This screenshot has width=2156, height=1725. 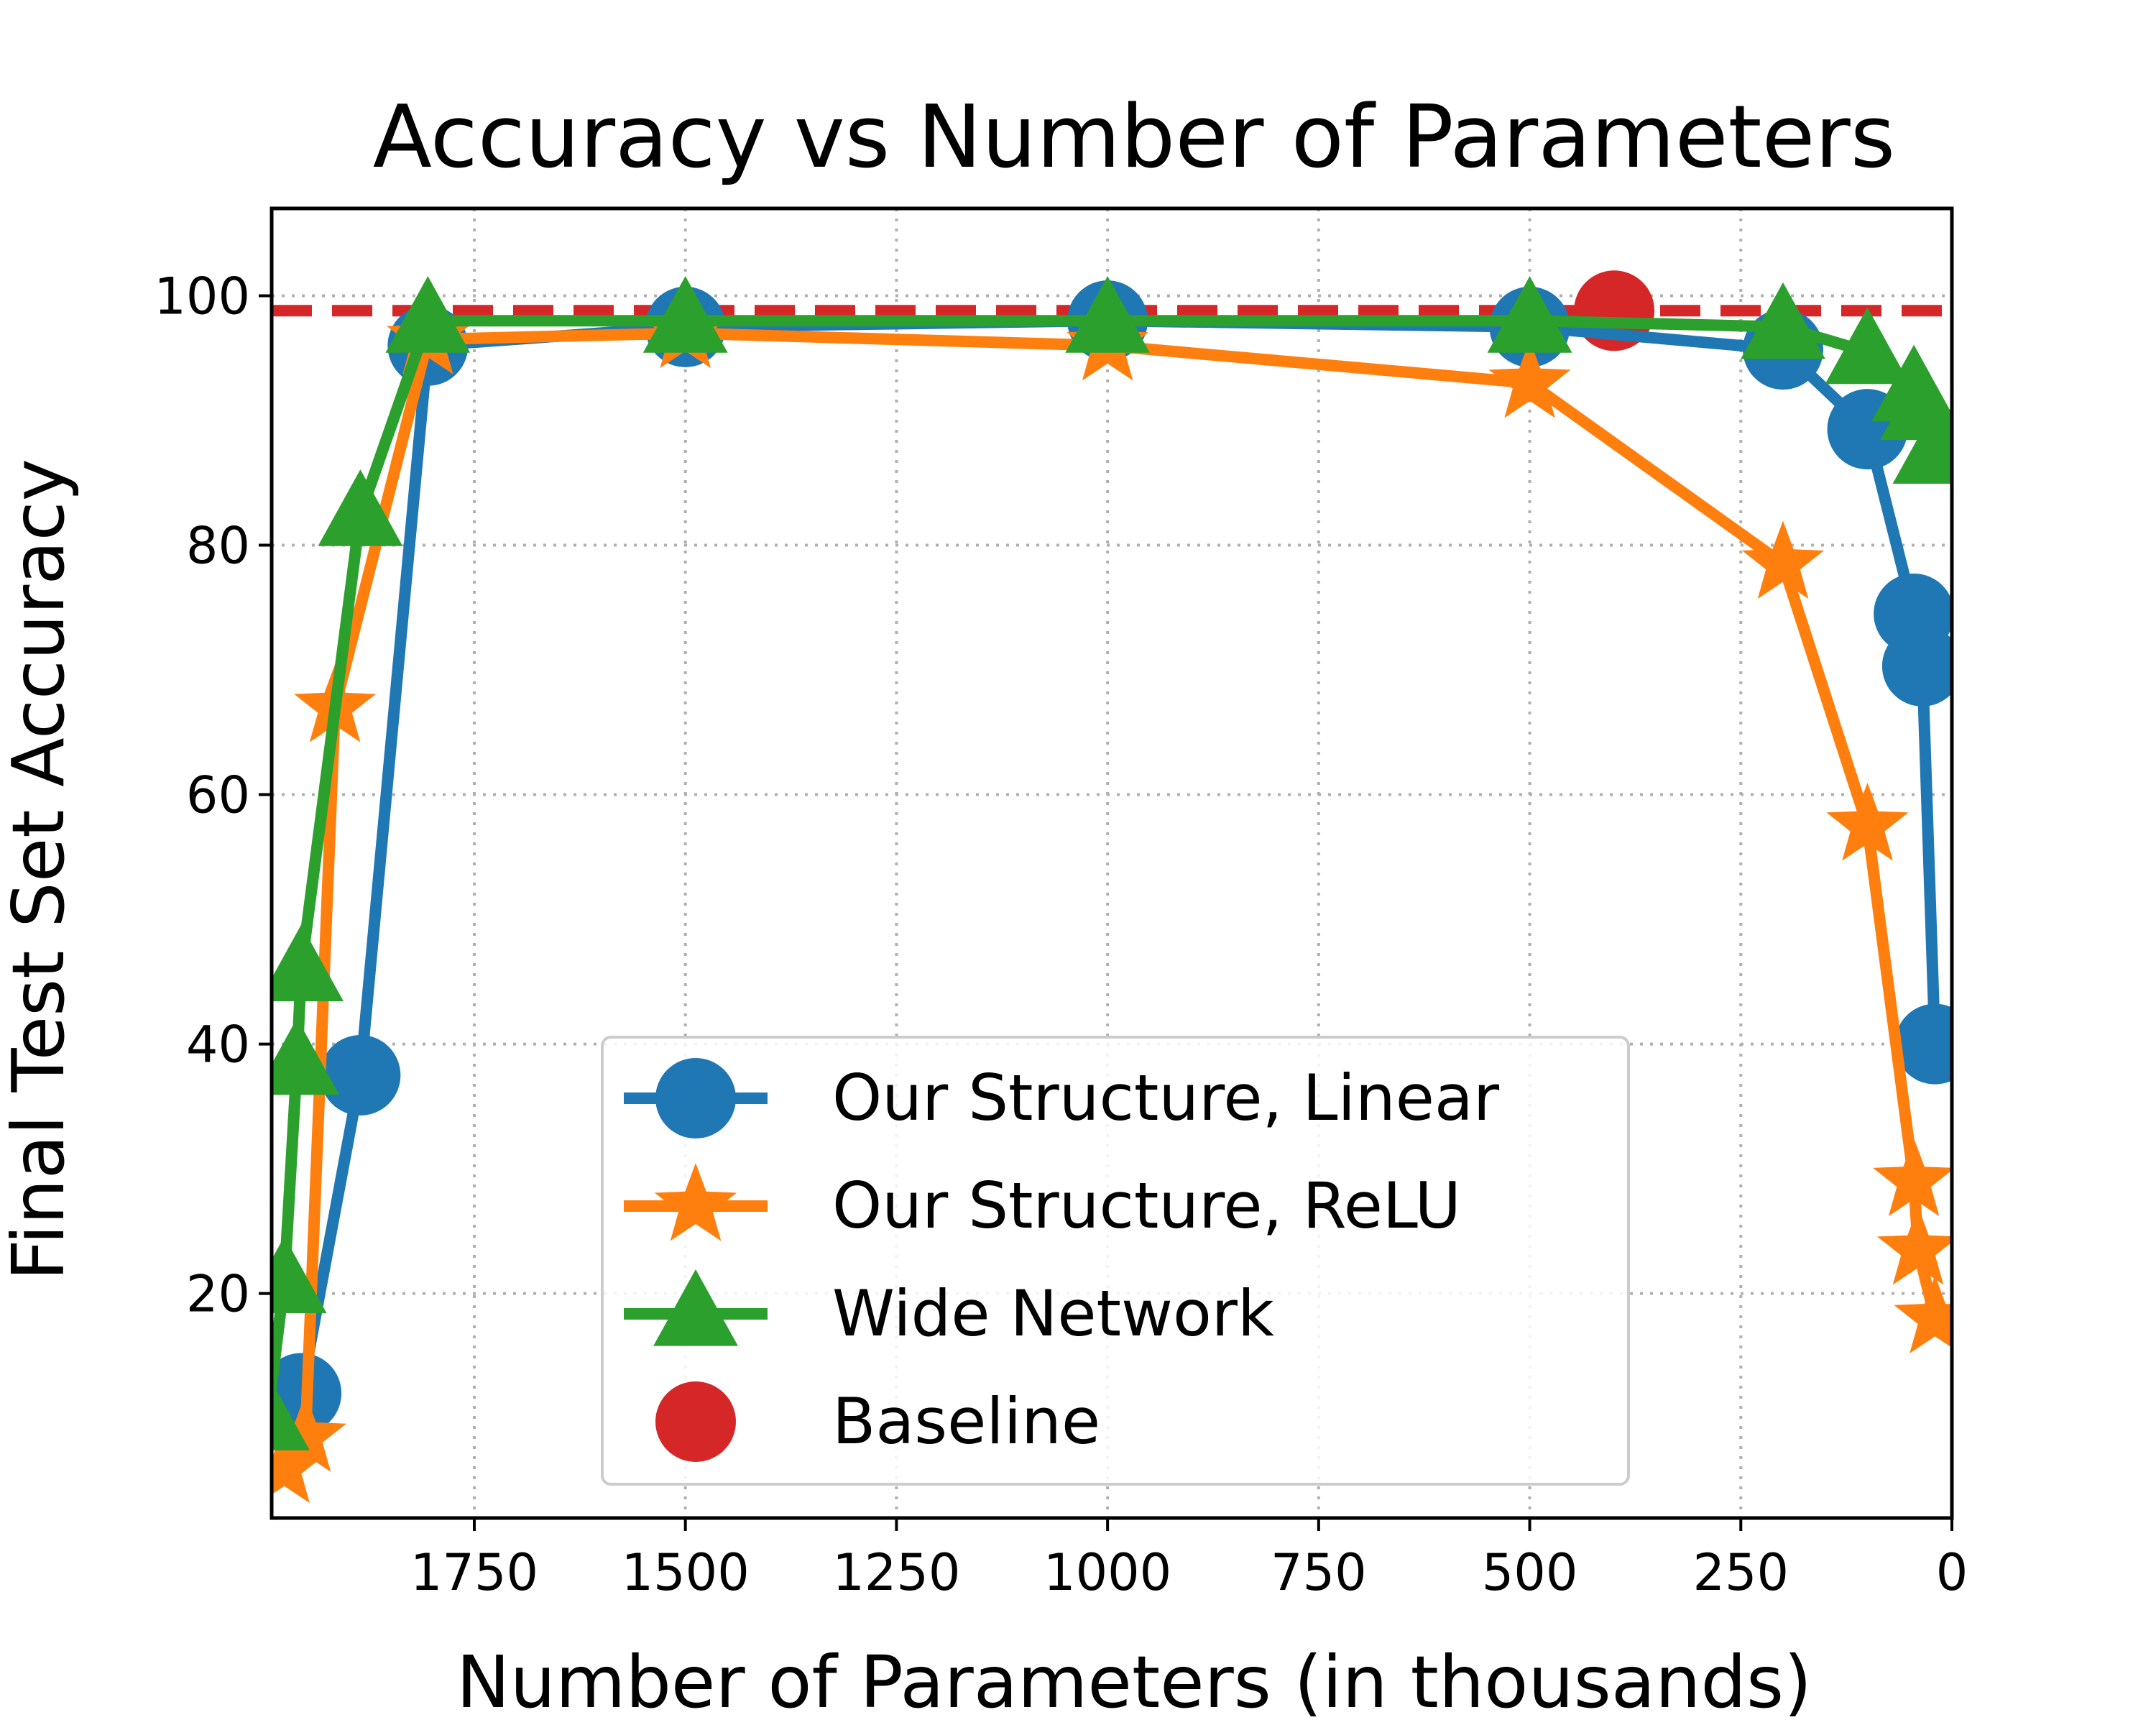 What do you see at coordinates (218, 1045) in the screenshot?
I see `y-tick-label: 40` at bounding box center [218, 1045].